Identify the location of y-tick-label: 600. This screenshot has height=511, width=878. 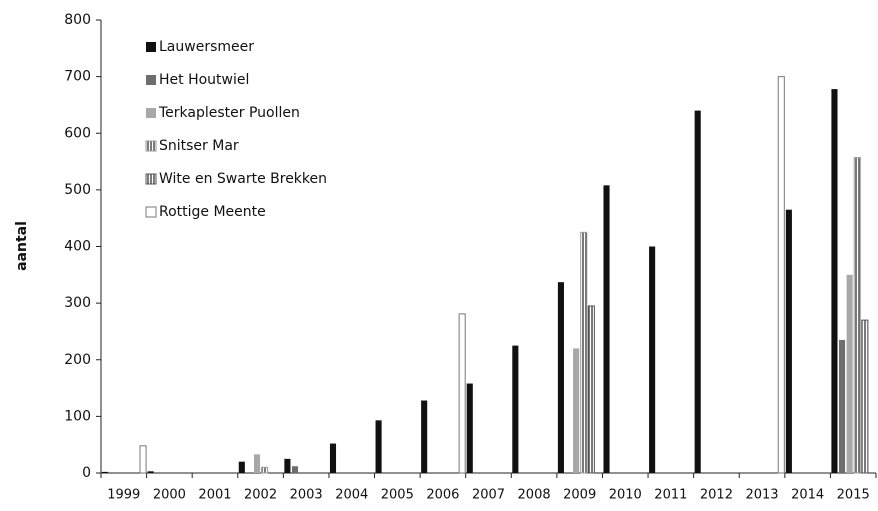
(77, 133).